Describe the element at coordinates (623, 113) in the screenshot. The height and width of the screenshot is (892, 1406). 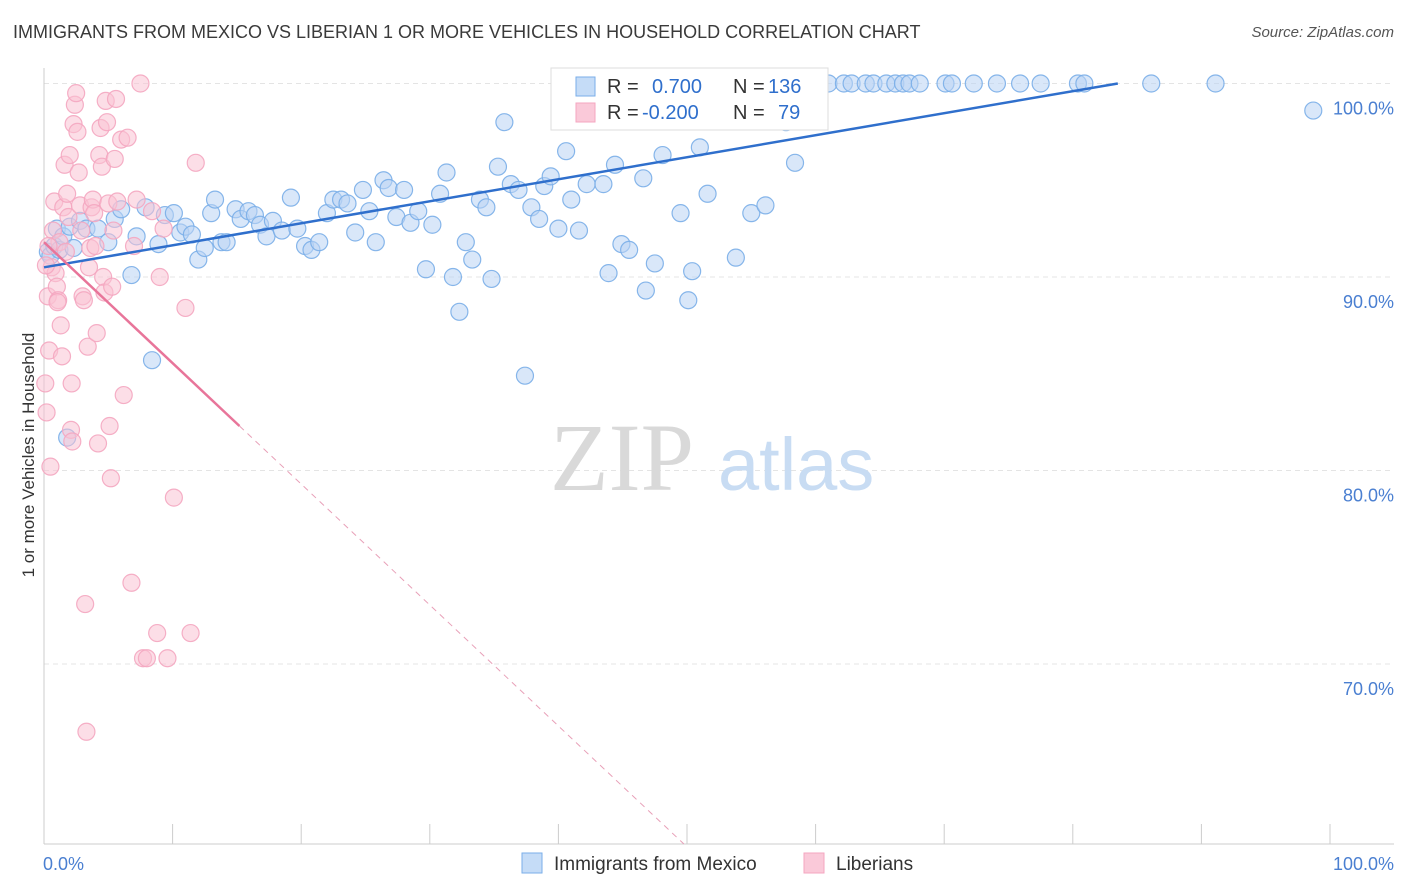
I see `stats-r-label-1: R =` at that location.